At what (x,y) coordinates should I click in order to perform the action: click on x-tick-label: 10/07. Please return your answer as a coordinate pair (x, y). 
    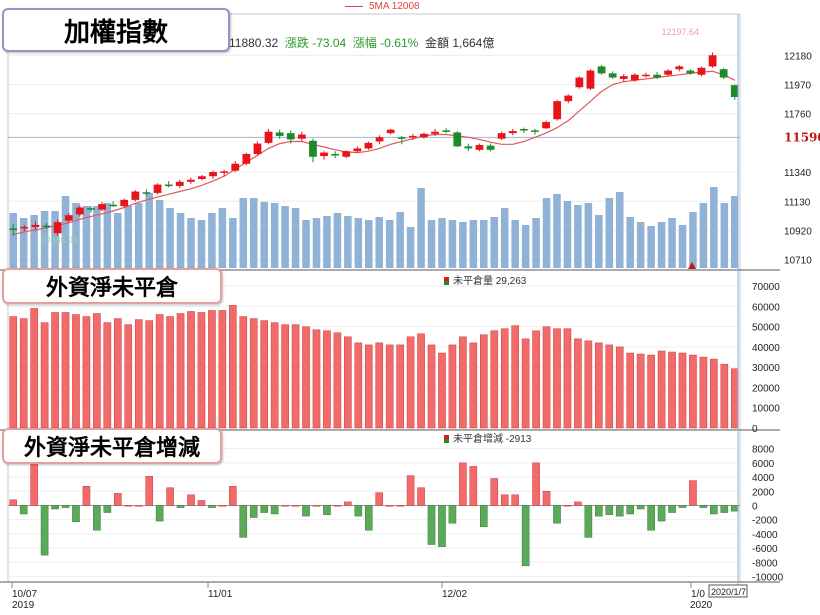
    Looking at the image, I should click on (24, 594).